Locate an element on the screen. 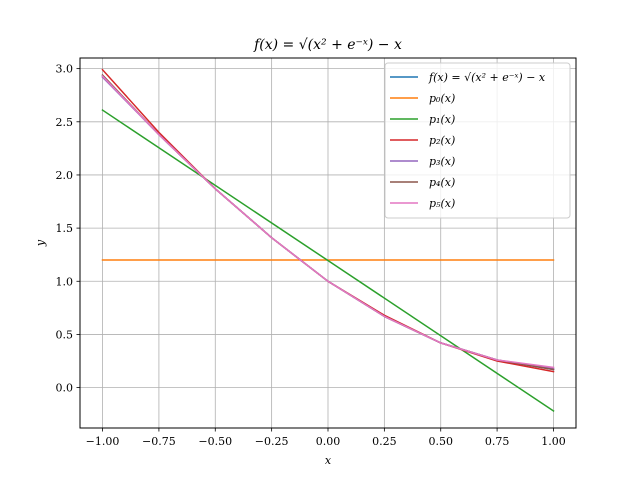  y-axis-label: y is located at coordinates (40, 243).